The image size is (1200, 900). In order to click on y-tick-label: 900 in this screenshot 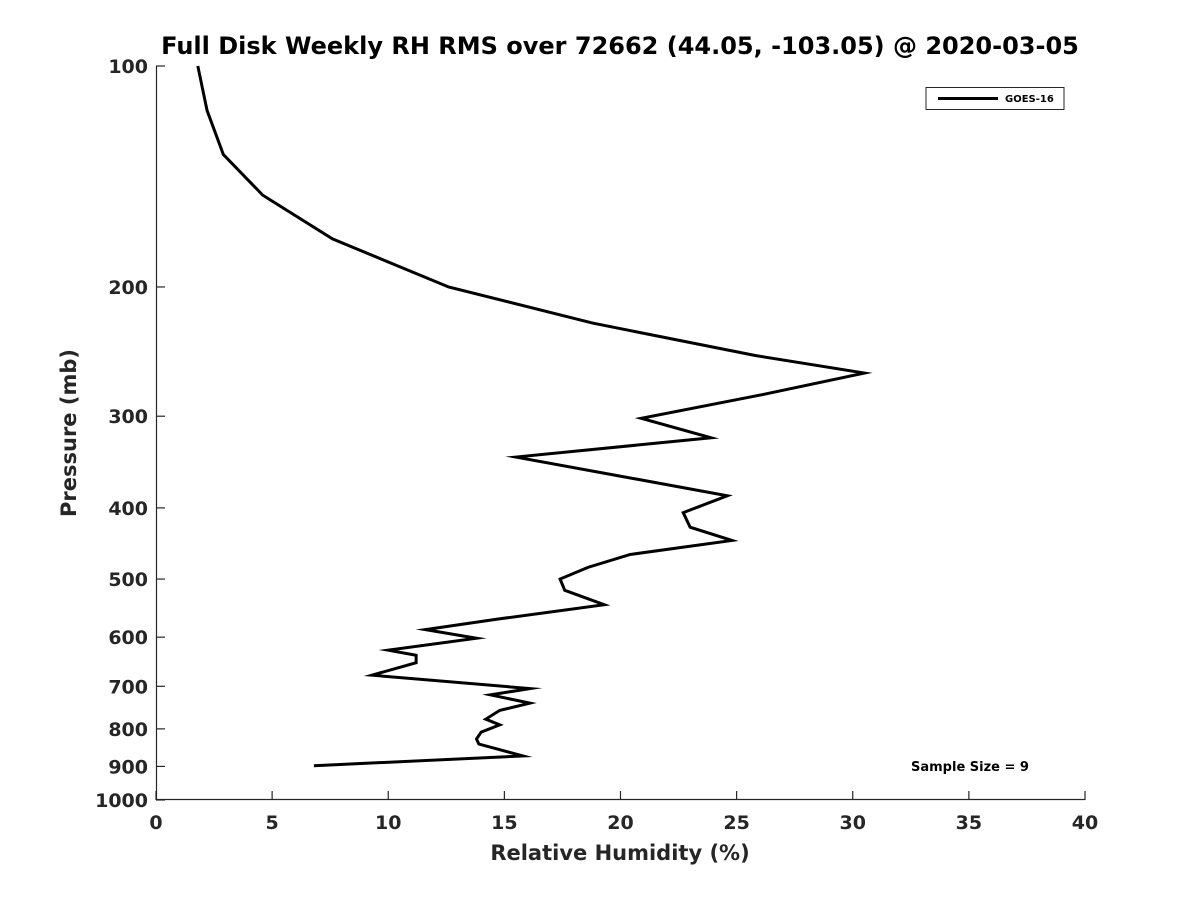, I will do `click(128, 767)`.